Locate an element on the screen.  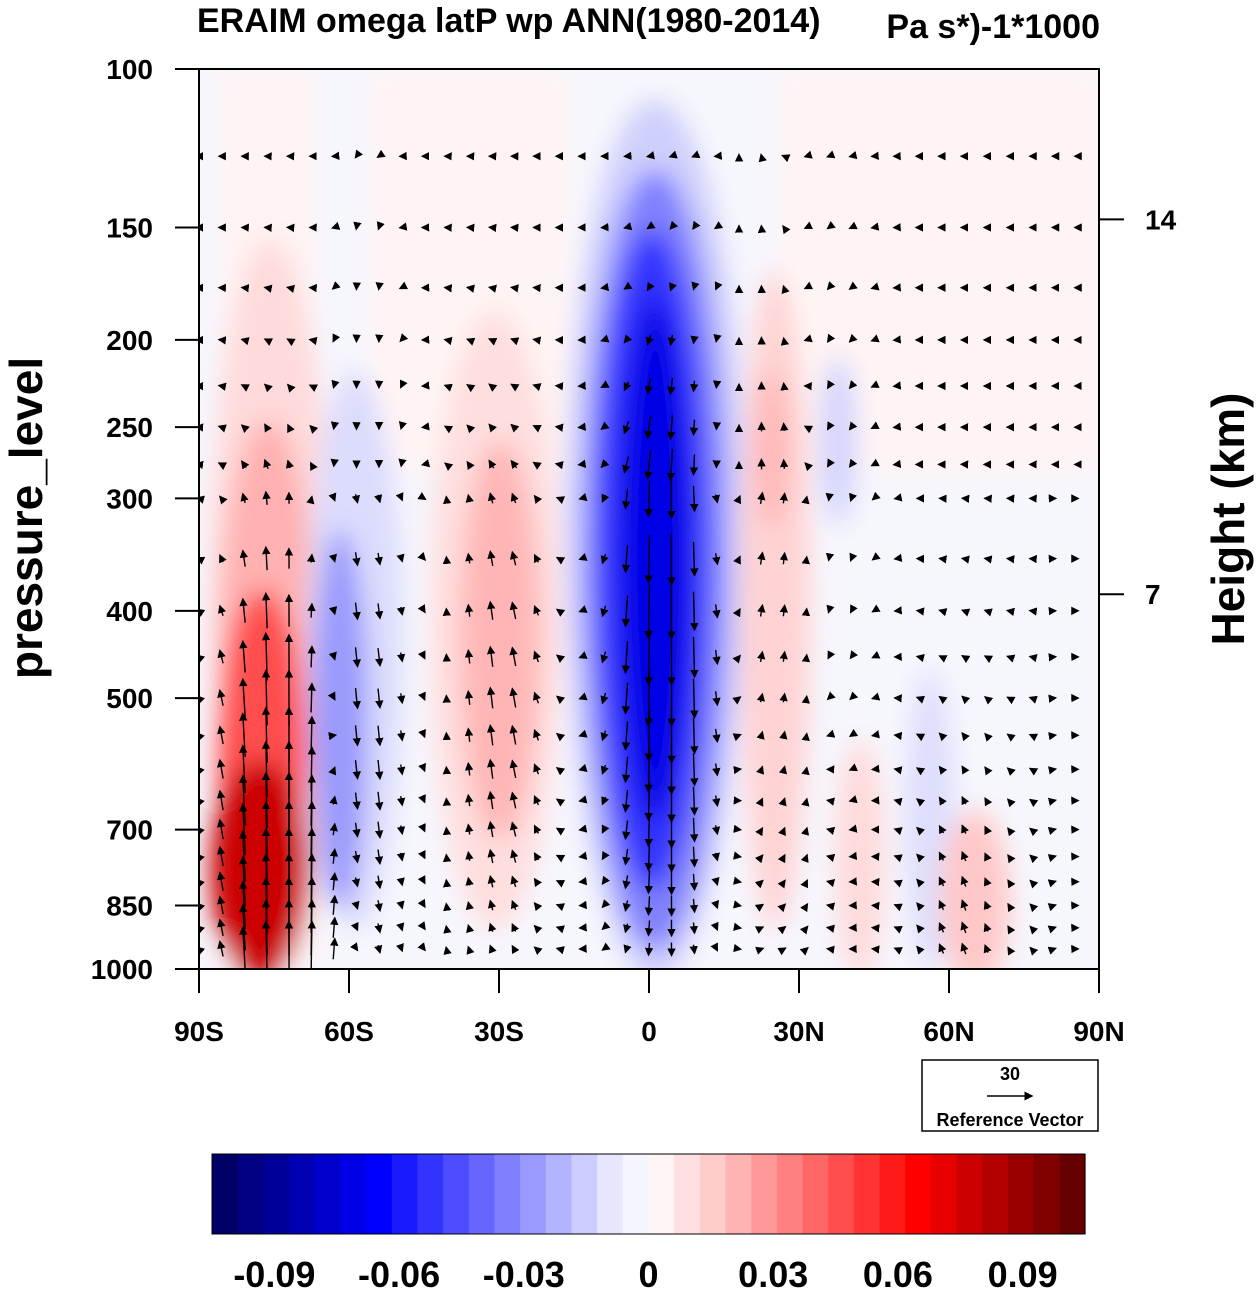
colorbar-label: 0.06 is located at coordinates (898, 1272).